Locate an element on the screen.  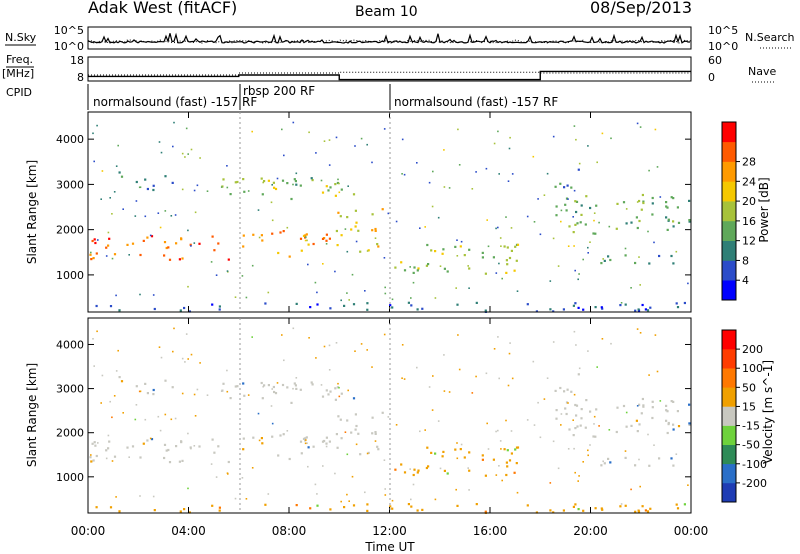
colorbar-frame is located at coordinates (729, 416).